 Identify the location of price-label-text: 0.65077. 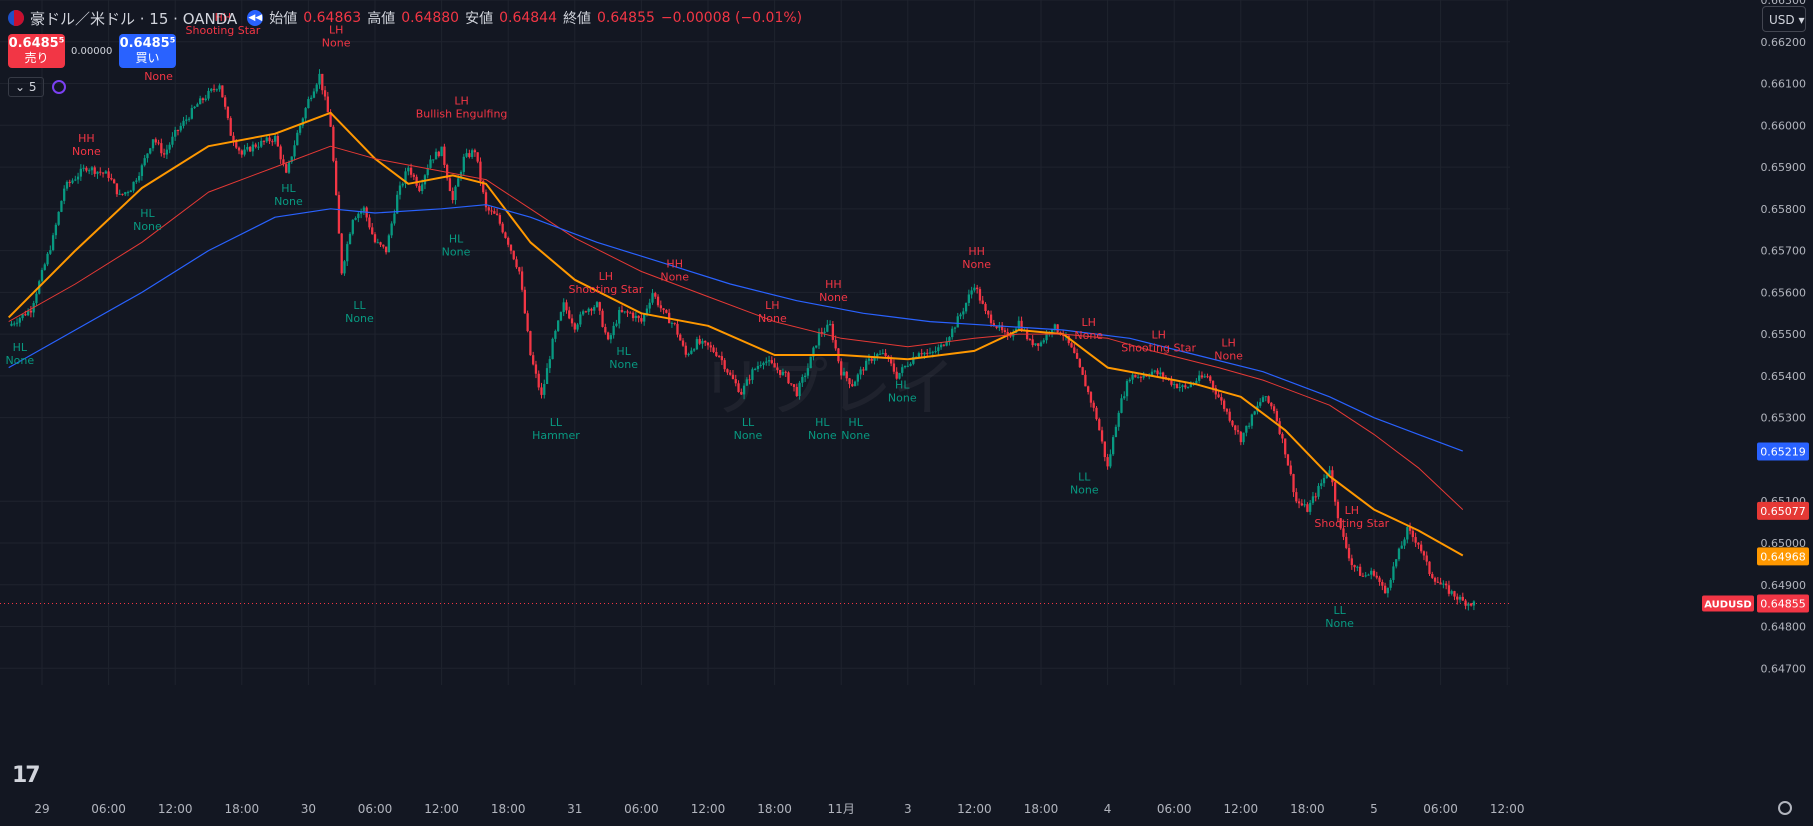
(1783, 511).